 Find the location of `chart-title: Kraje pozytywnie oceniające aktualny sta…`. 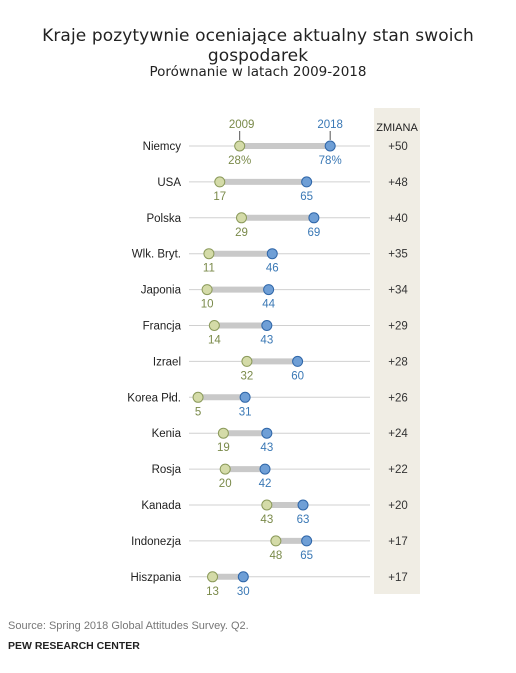

chart-title: Kraje pozytywnie oceniające aktualny sta… is located at coordinates (258, 46).